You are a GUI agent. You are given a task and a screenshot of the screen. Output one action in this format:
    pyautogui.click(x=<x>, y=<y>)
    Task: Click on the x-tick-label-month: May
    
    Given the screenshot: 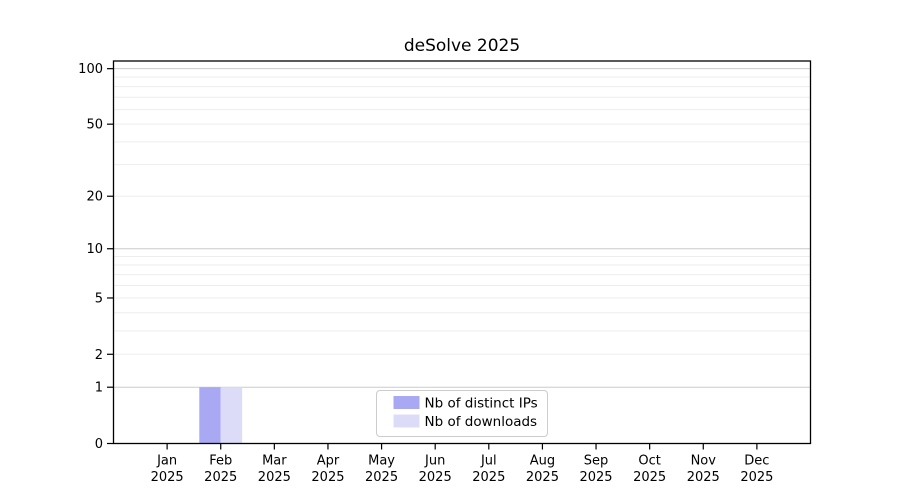 What is the action you would take?
    pyautogui.click(x=381, y=461)
    